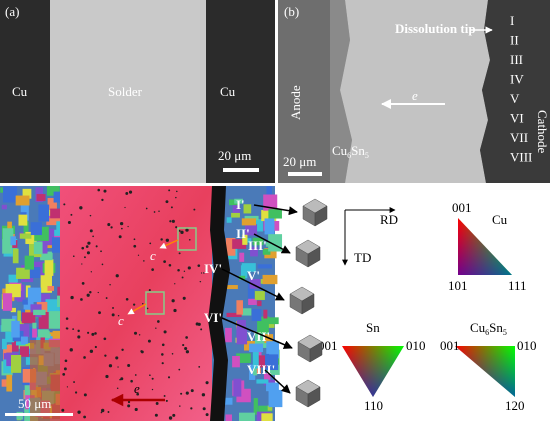  What do you see at coordinates (416, 345) in the screenshot?
I see `label: 010` at bounding box center [416, 345].